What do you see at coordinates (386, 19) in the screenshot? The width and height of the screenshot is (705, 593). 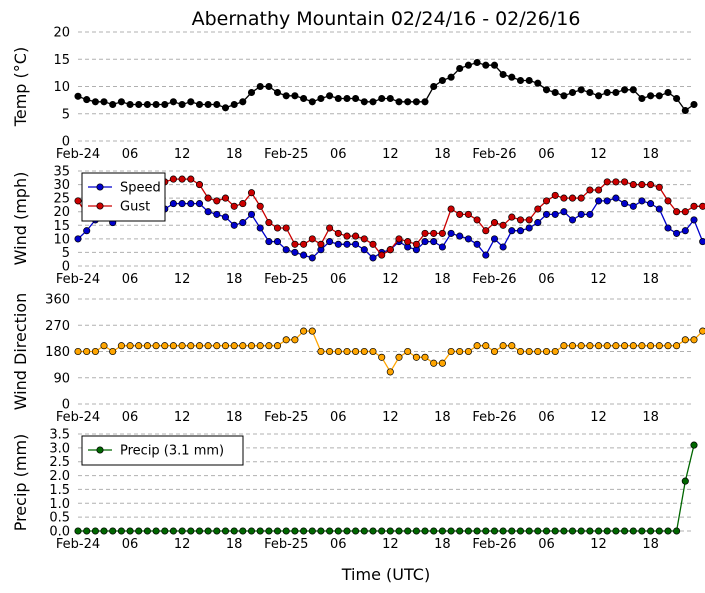 I see `chart-title: Abernathy Mountain 02/24/16 - 02/26/16` at bounding box center [386, 19].